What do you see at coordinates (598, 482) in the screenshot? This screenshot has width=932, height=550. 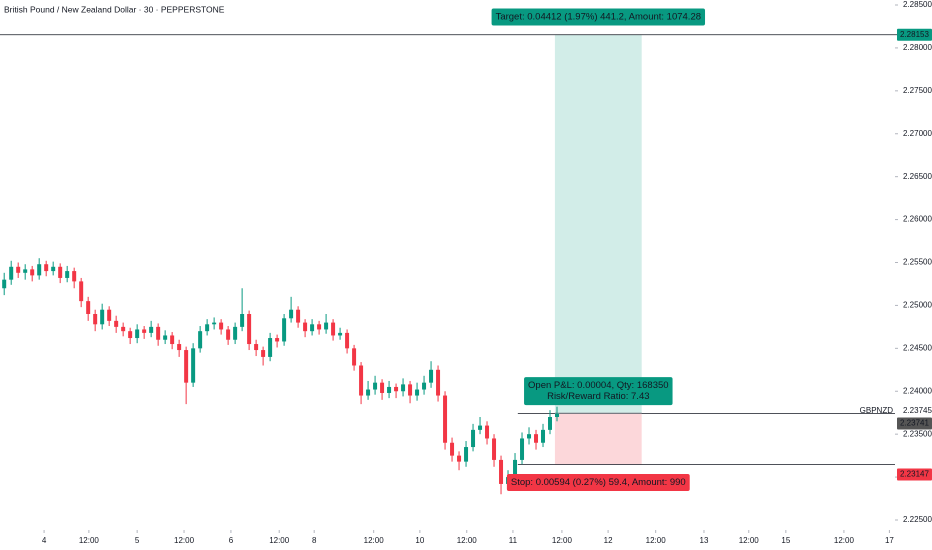 I see `stop-box-text: Stop: 0.00594 (0.27%) 59.4, Amount: 990` at bounding box center [598, 482].